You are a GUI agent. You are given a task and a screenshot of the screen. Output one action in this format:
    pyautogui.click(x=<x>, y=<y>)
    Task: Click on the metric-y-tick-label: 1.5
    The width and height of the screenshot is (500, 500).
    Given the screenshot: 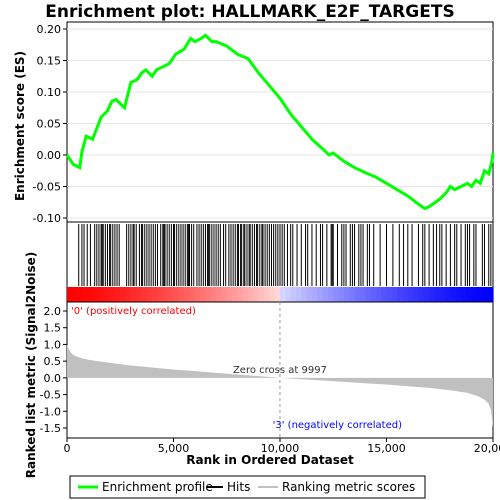 What is the action you would take?
    pyautogui.click(x=53, y=328)
    